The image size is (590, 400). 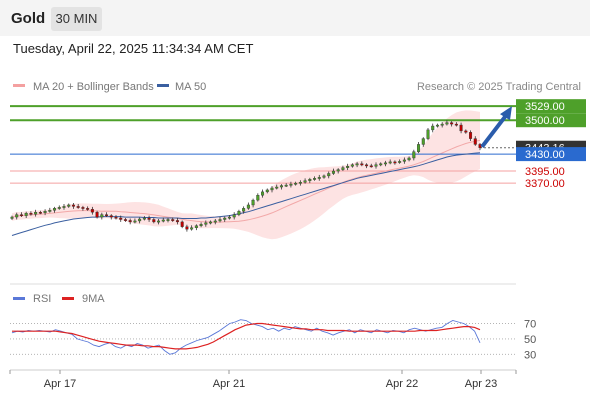 I want to click on x-tick-label: Apr 17, so click(x=60, y=384).